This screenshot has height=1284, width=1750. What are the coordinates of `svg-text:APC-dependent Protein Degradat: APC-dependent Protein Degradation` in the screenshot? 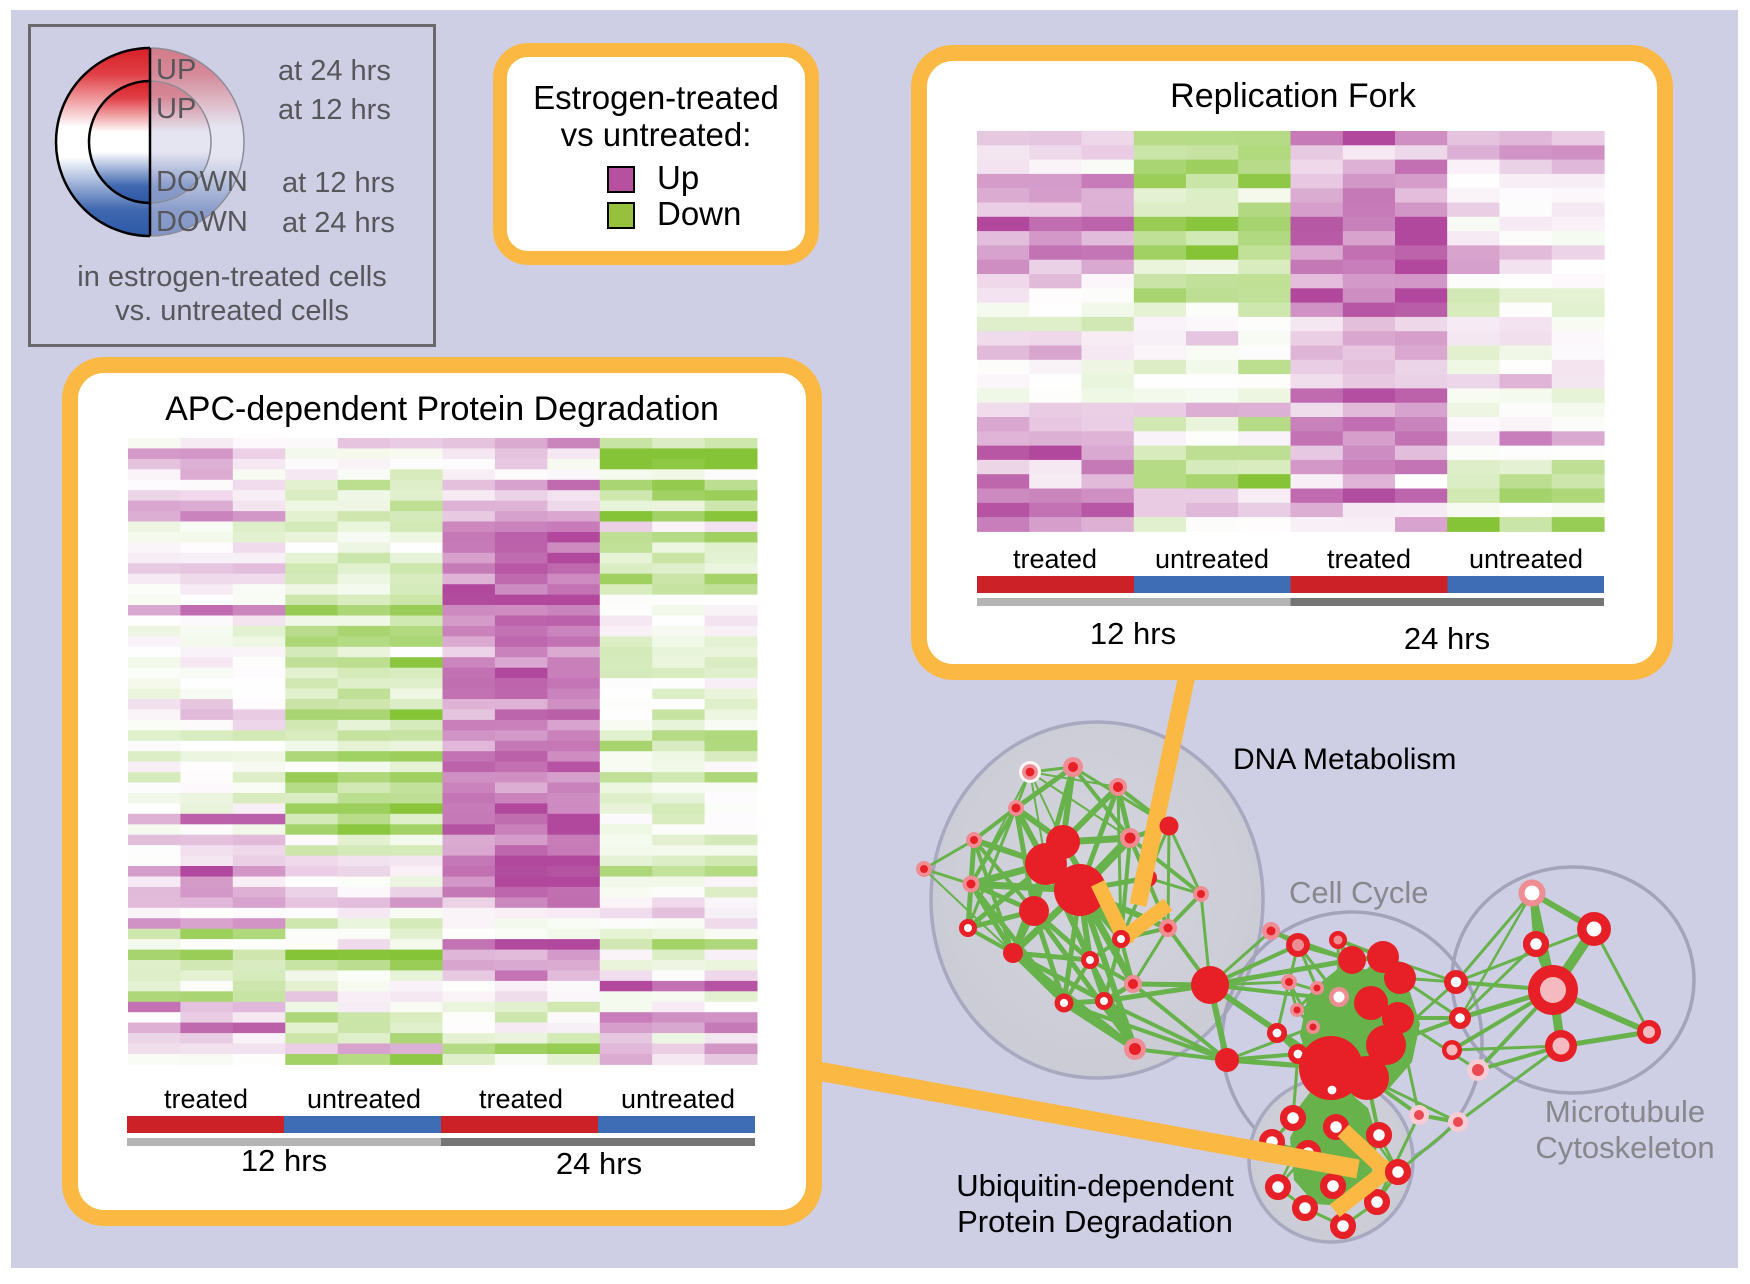 It's located at (442, 409).